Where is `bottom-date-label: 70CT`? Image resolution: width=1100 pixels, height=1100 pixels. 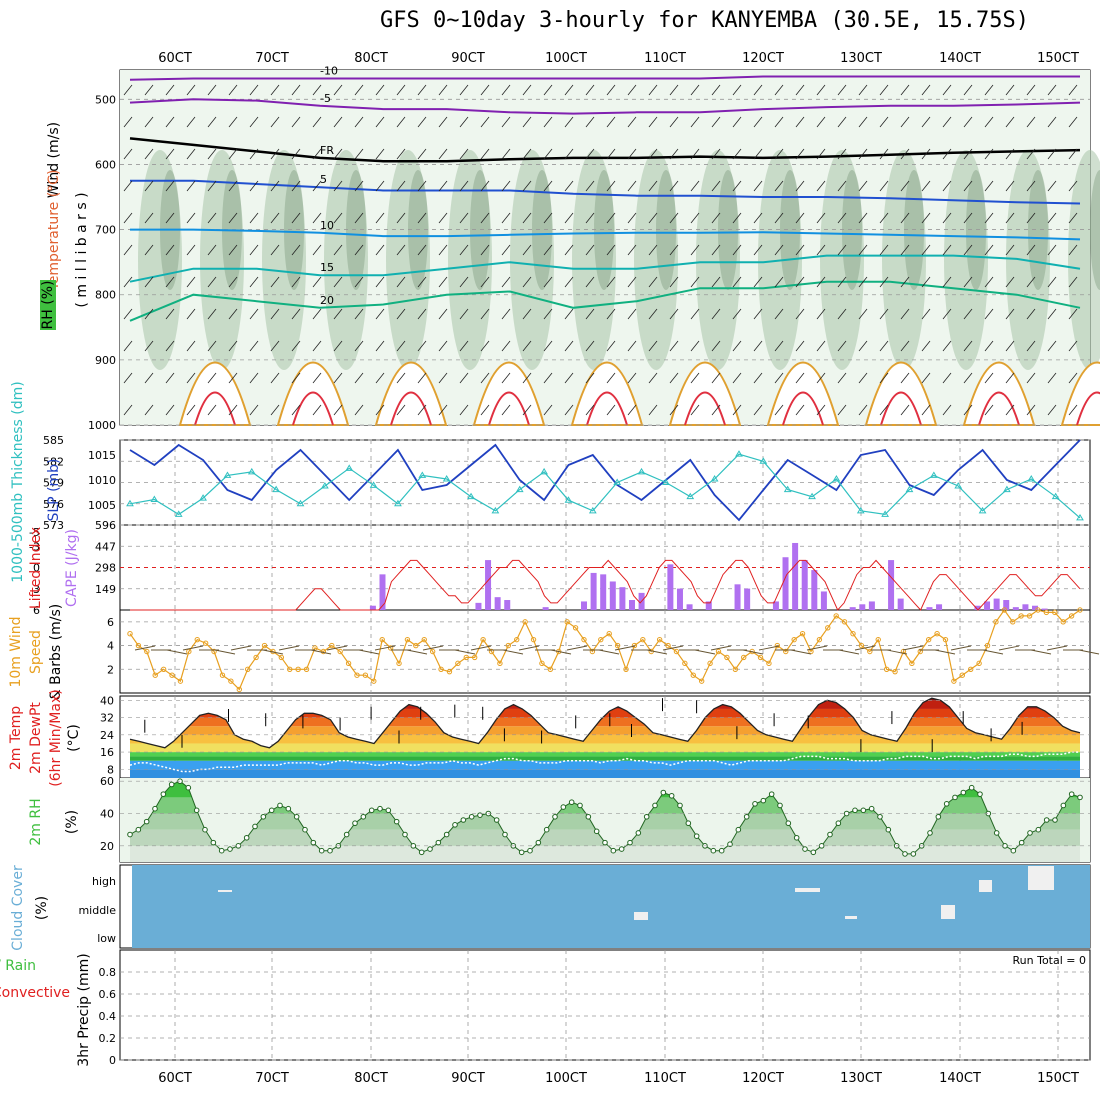 bottom-date-label: 70CT is located at coordinates (272, 1078).